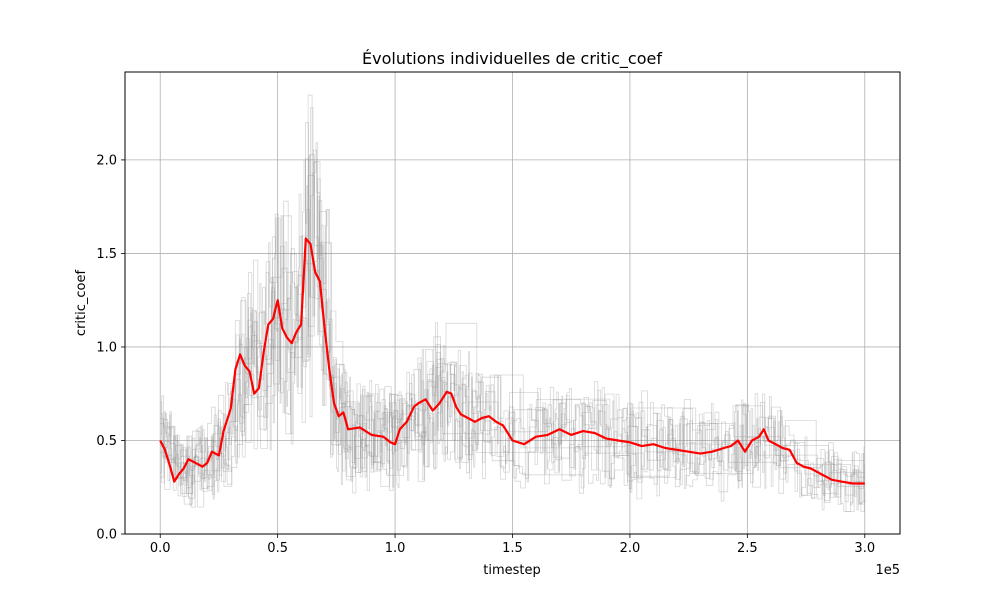 The image size is (1000, 600). What do you see at coordinates (512, 59) in the screenshot?
I see `chart-title: Évolutions individuelles de critic_coef` at bounding box center [512, 59].